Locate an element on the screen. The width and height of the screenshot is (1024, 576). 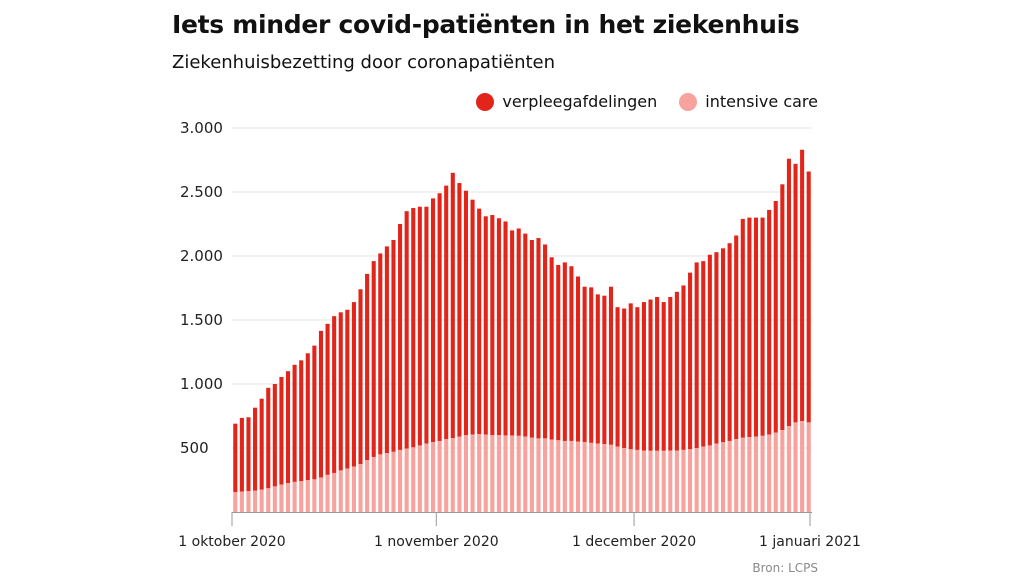
y-tick-label: 2.000 is located at coordinates (201, 256).